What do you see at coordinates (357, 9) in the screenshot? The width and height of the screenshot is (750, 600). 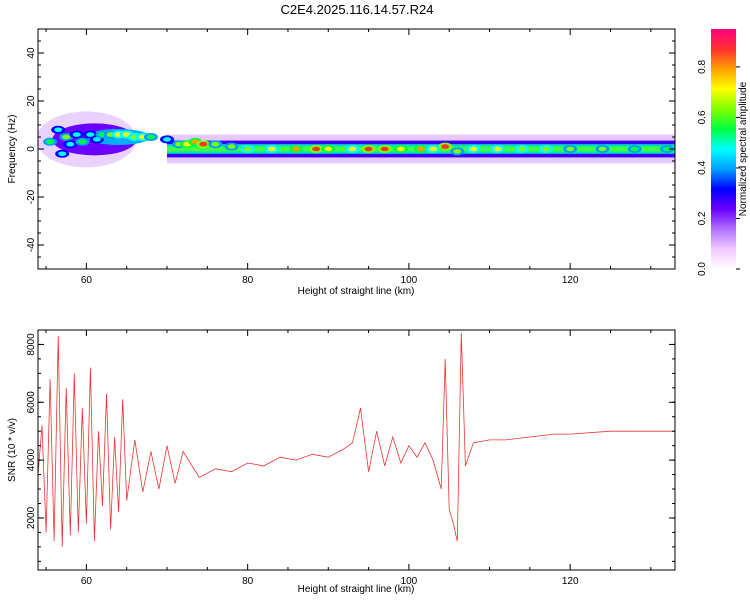 I see `chart-title: C2E4.2025.116.14.57.R24` at bounding box center [357, 9].